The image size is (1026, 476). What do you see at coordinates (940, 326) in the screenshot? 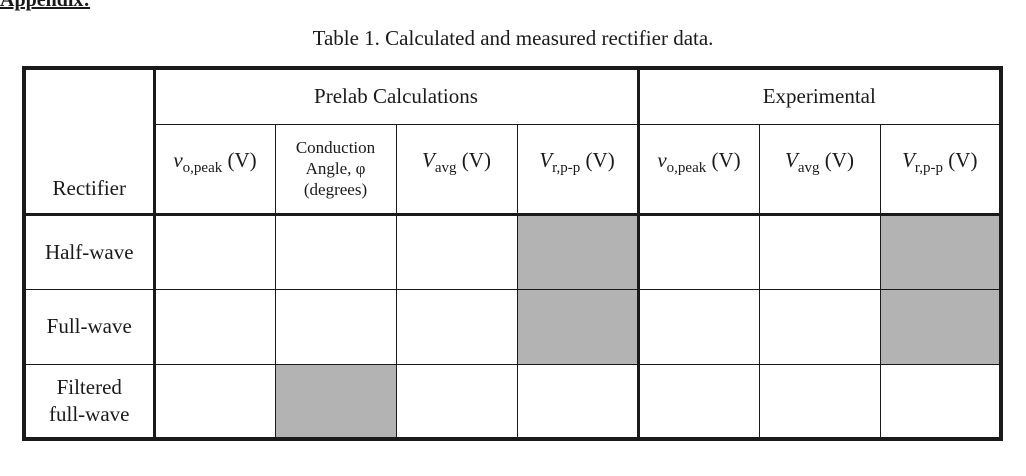
I see `cell-full-wave-vrpp-exp-shaded` at bounding box center [940, 326].